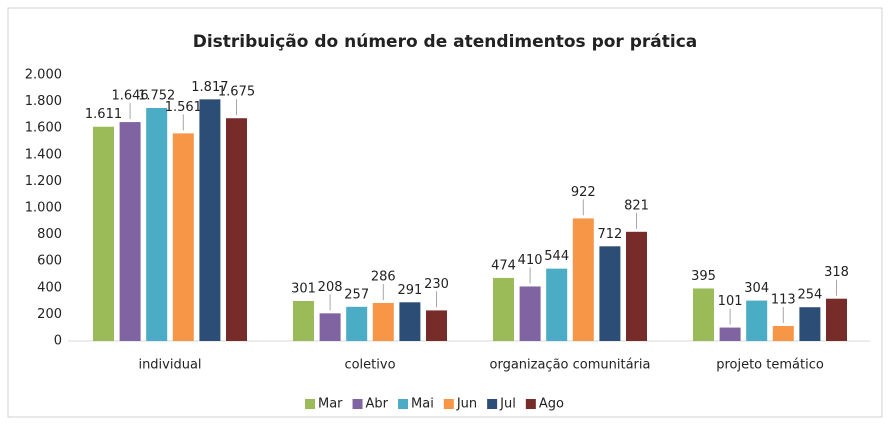 The width and height of the screenshot is (890, 425). I want to click on data-label: 712, so click(609, 234).